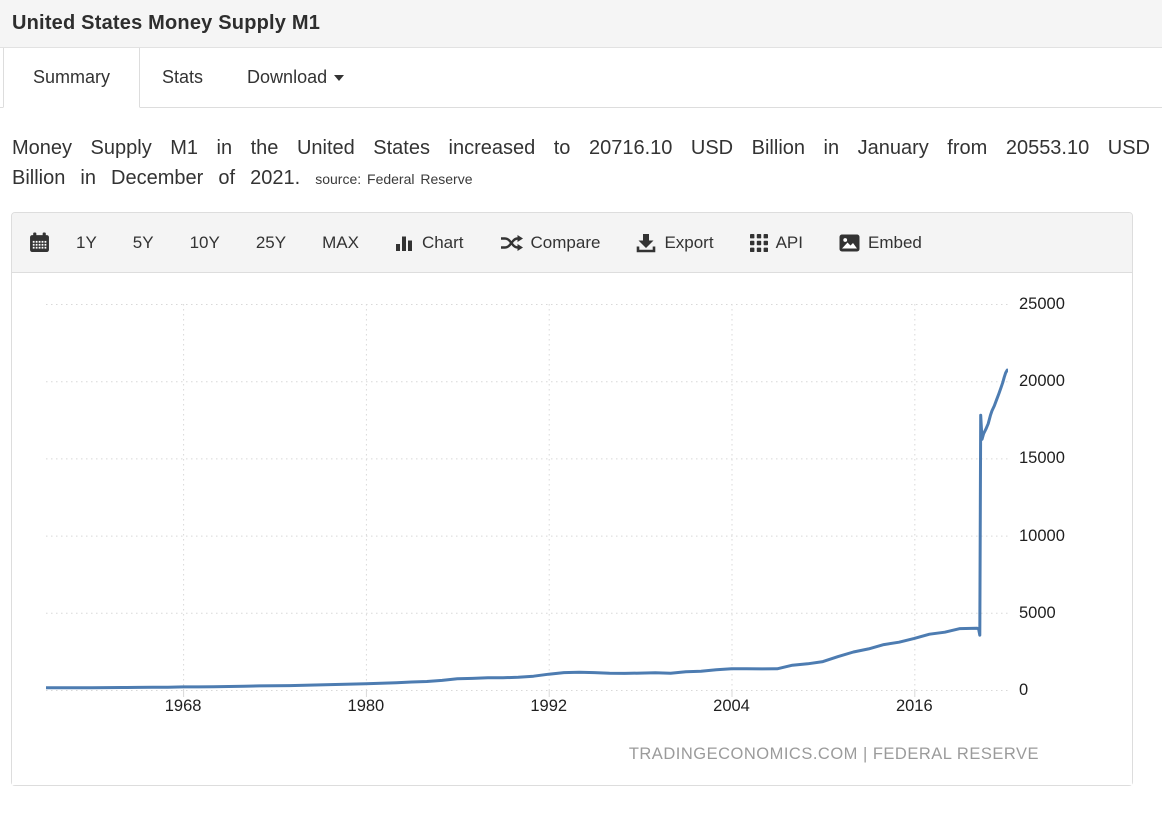 The width and height of the screenshot is (1162, 832). Describe the element at coordinates (1042, 458) in the screenshot. I see `y-axis-label: 15000` at that location.